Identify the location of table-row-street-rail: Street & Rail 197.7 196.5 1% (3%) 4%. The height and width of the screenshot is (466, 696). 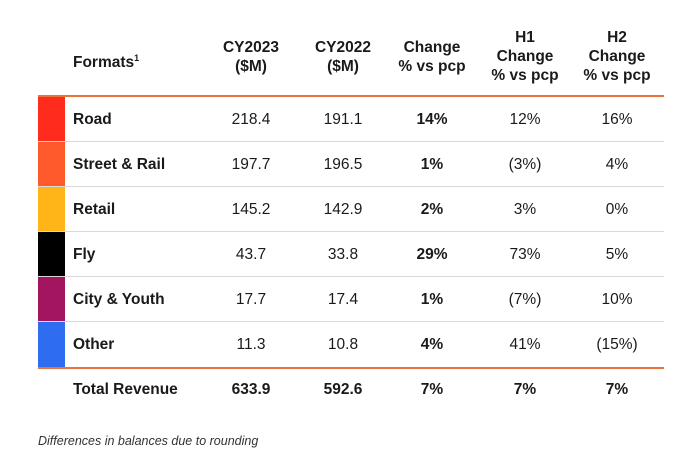
(351, 164).